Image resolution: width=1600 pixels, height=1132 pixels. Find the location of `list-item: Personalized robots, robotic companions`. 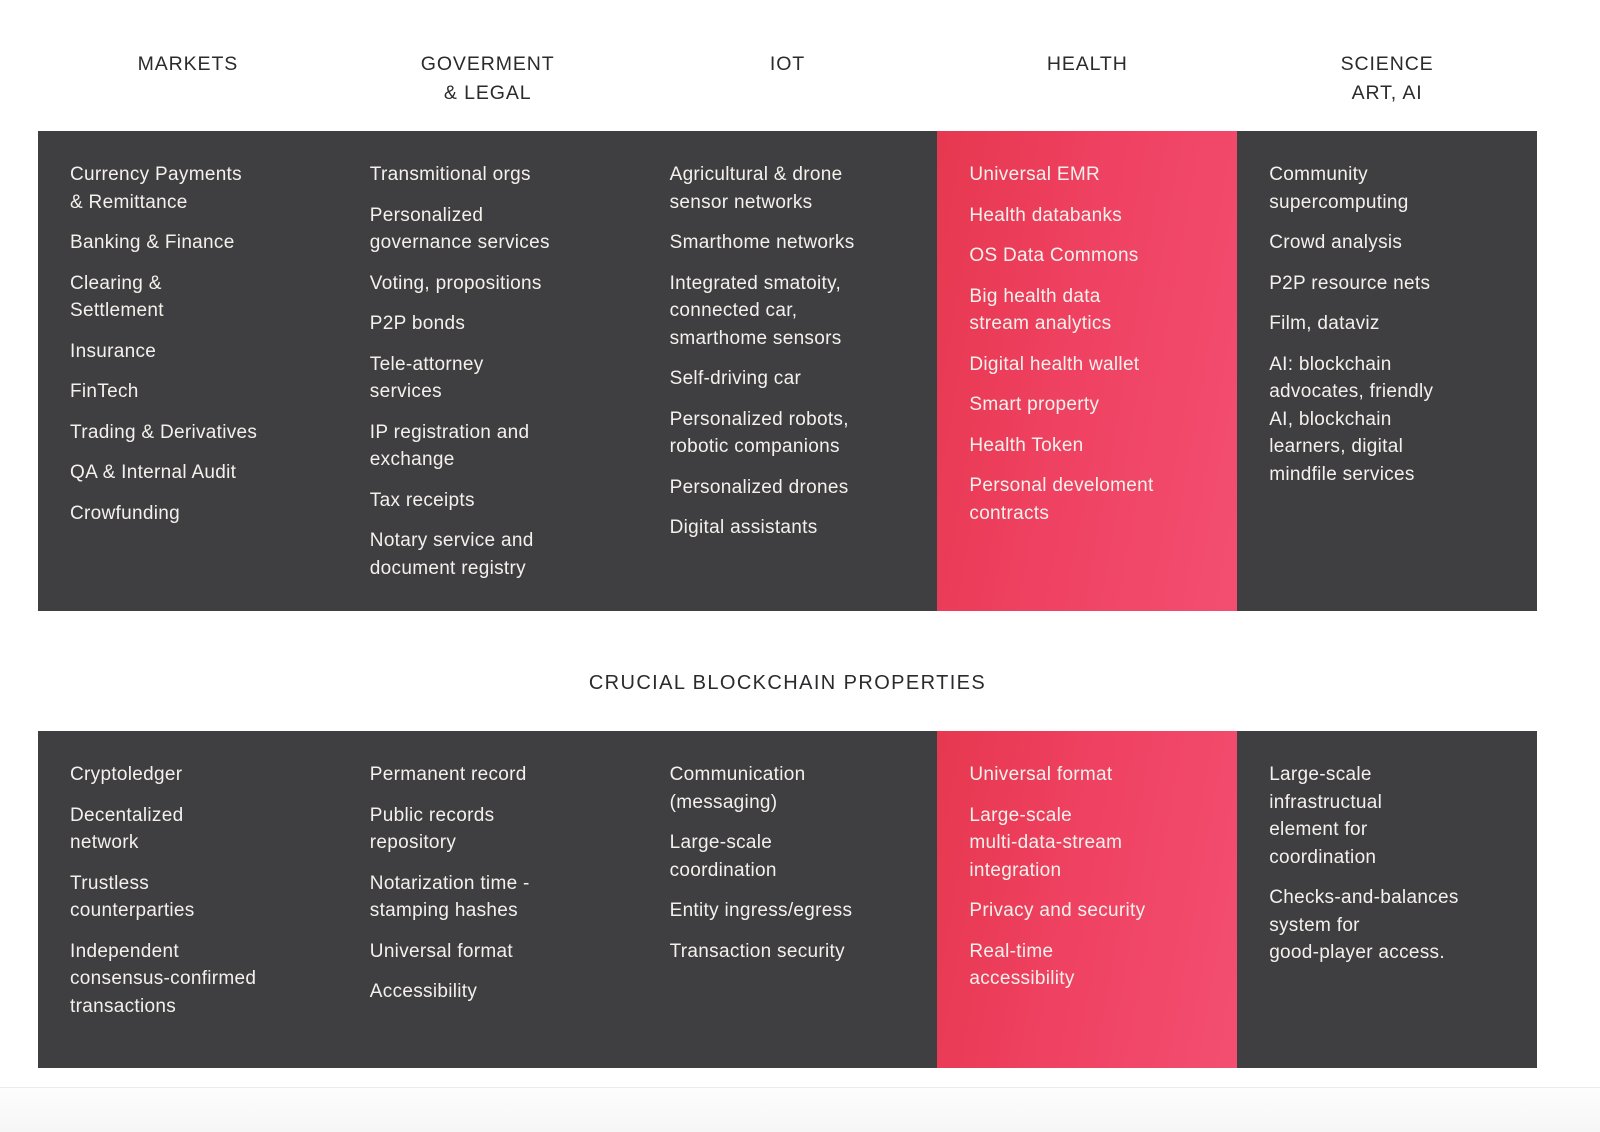

list-item: Personalized robots, robotic companions is located at coordinates (759, 433).